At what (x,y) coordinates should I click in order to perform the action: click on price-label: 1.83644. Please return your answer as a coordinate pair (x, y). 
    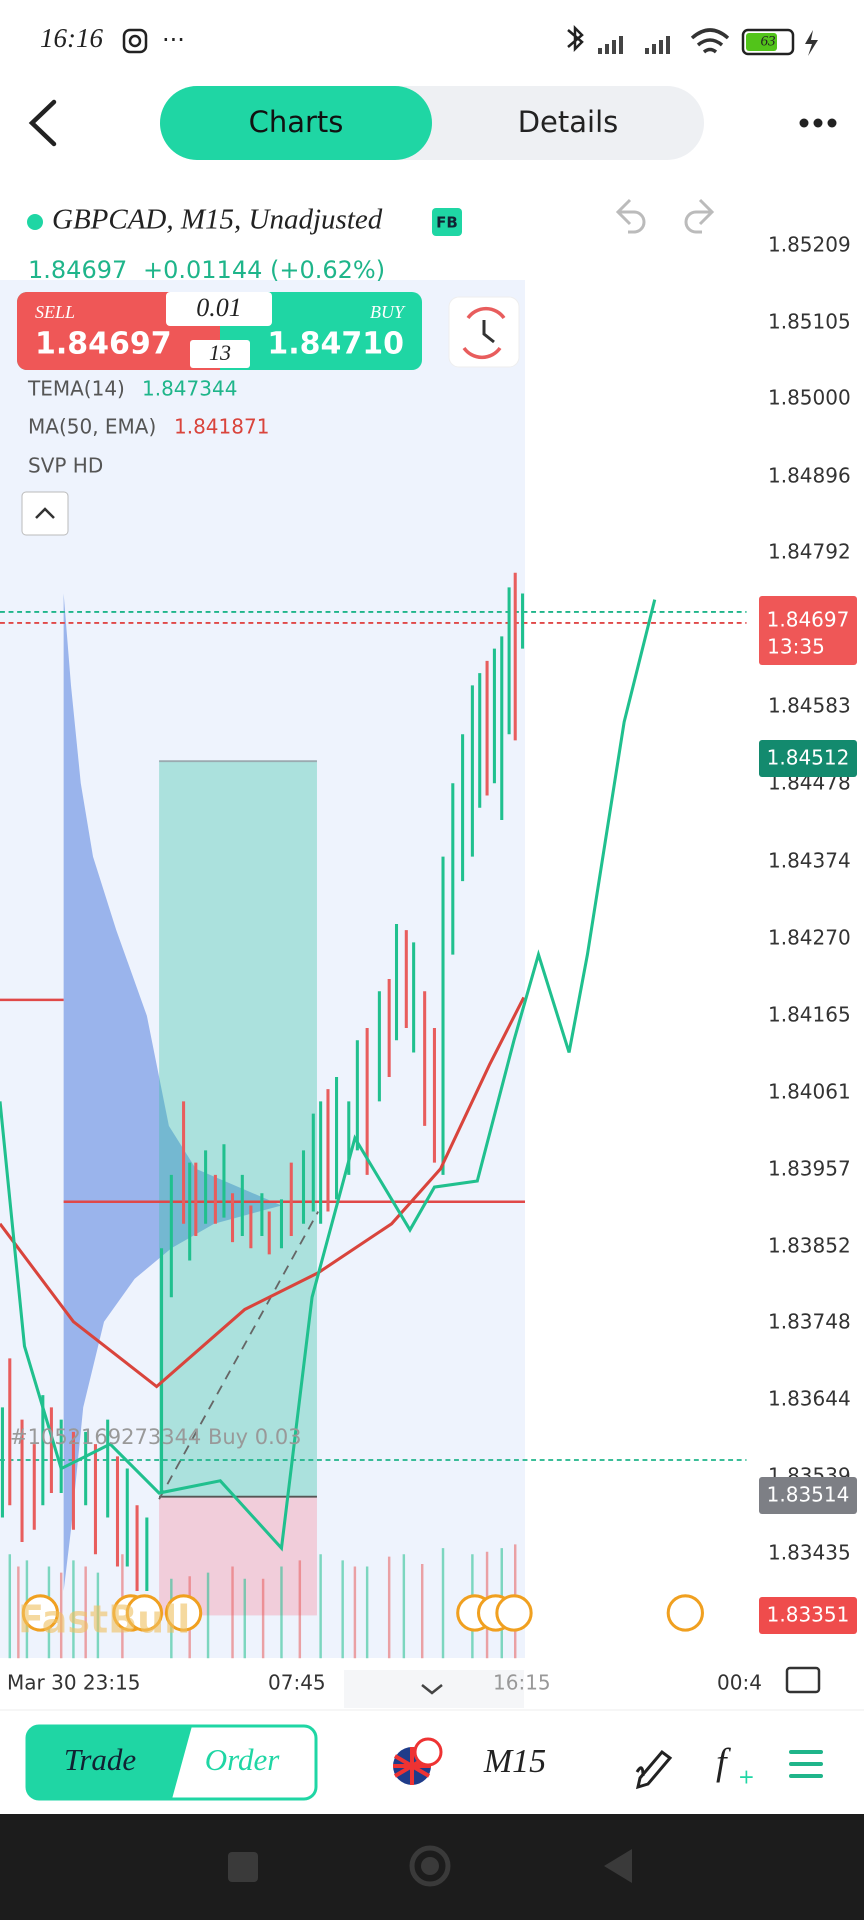
    Looking at the image, I should click on (809, 1399).